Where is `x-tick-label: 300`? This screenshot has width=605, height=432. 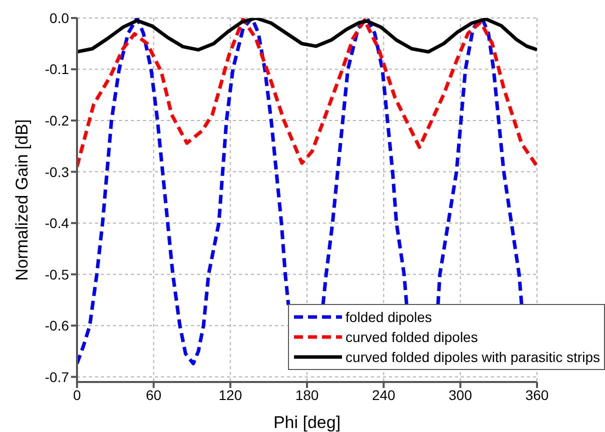 x-tick-label: 300 is located at coordinates (460, 394).